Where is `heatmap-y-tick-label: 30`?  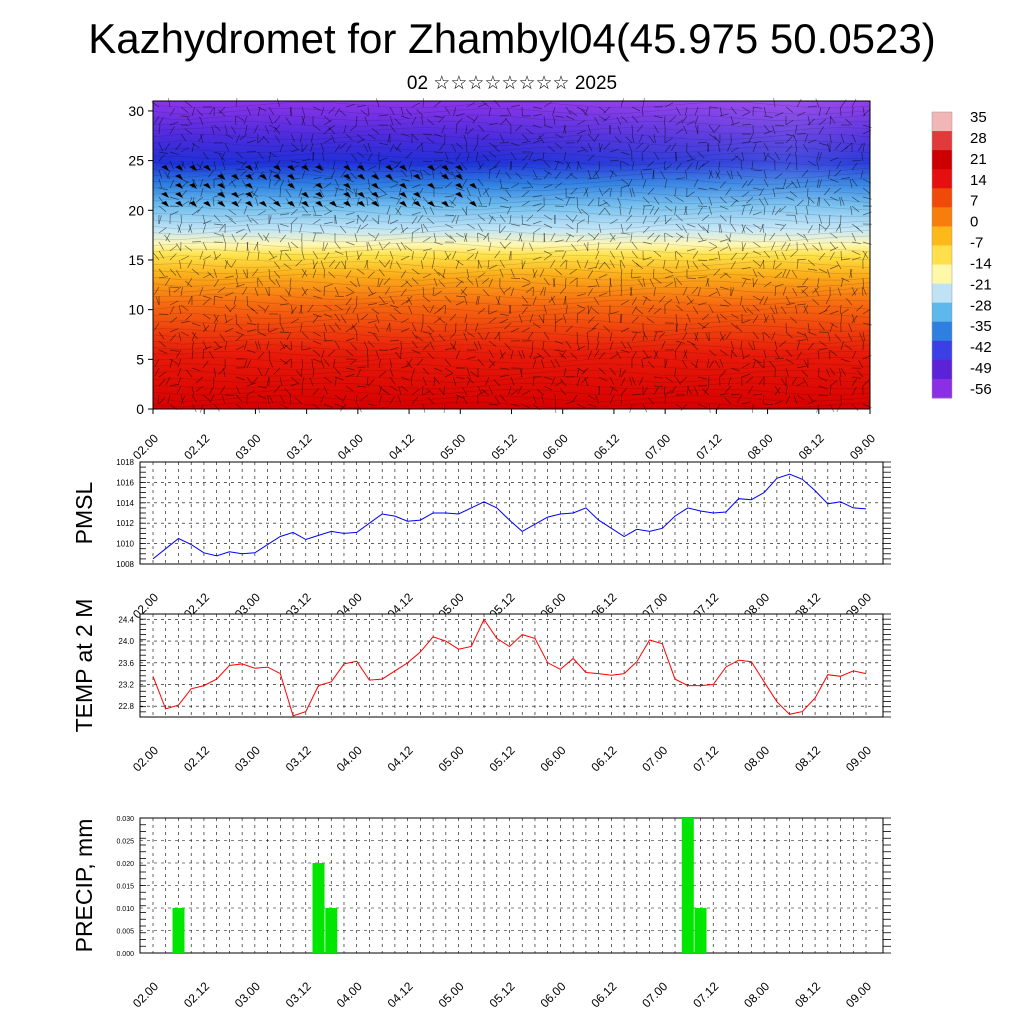 heatmap-y-tick-label: 30 is located at coordinates (136, 111).